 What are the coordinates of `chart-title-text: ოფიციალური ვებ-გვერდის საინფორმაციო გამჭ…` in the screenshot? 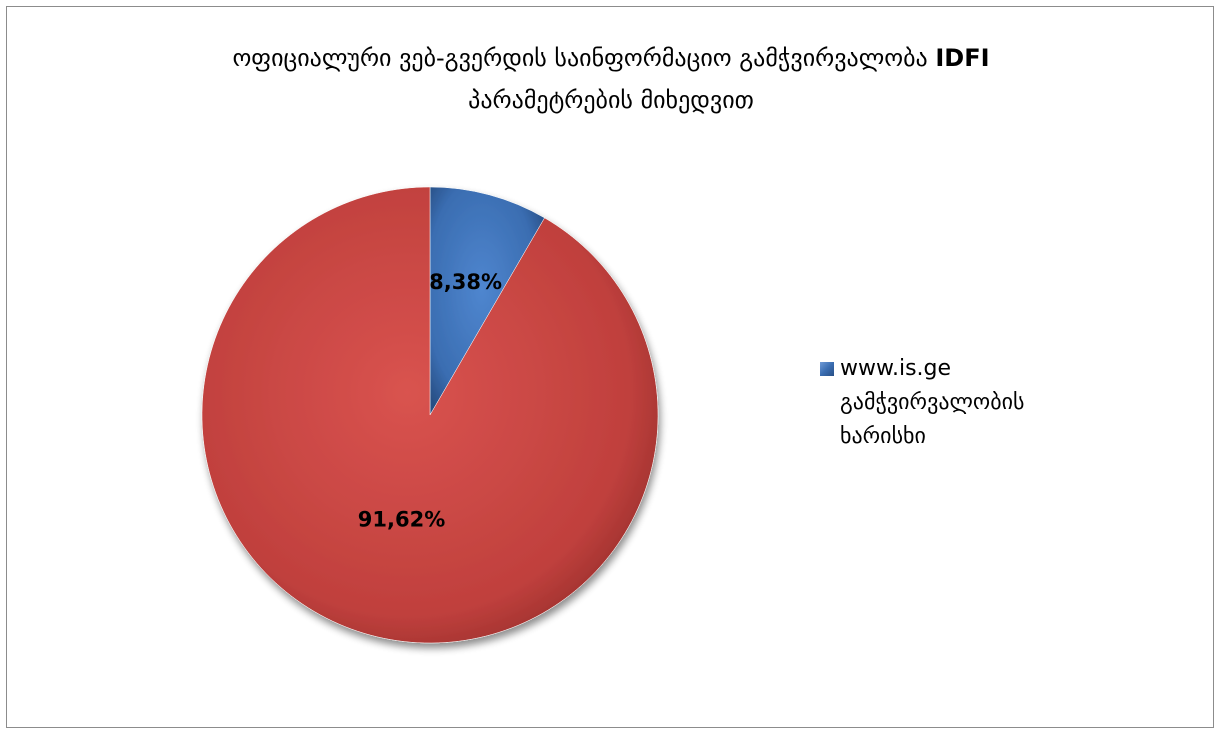 It's located at (580, 58).